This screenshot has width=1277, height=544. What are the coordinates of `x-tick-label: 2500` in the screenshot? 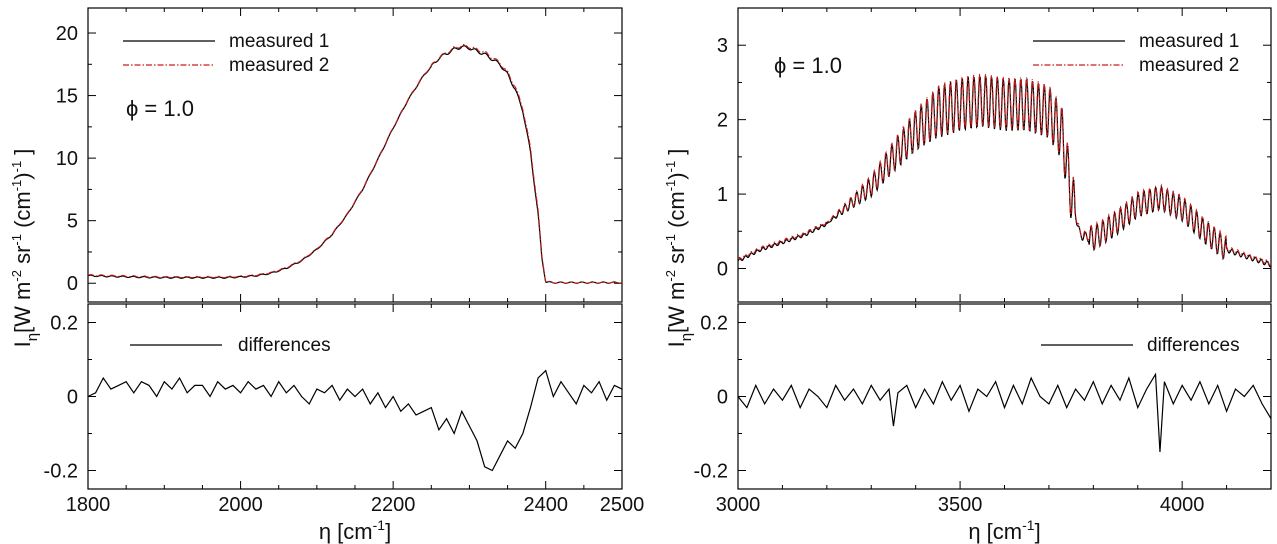 It's located at (622, 505).